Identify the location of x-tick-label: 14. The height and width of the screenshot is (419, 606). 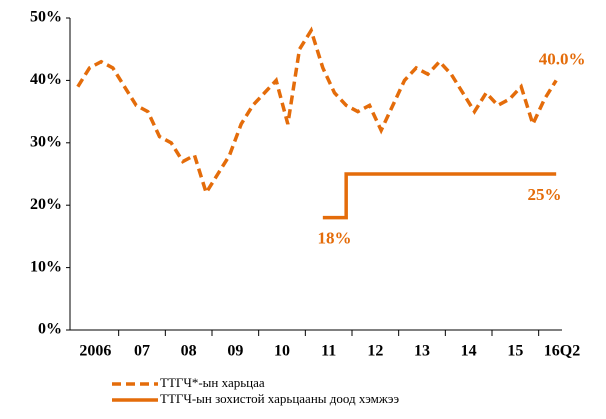
(469, 351).